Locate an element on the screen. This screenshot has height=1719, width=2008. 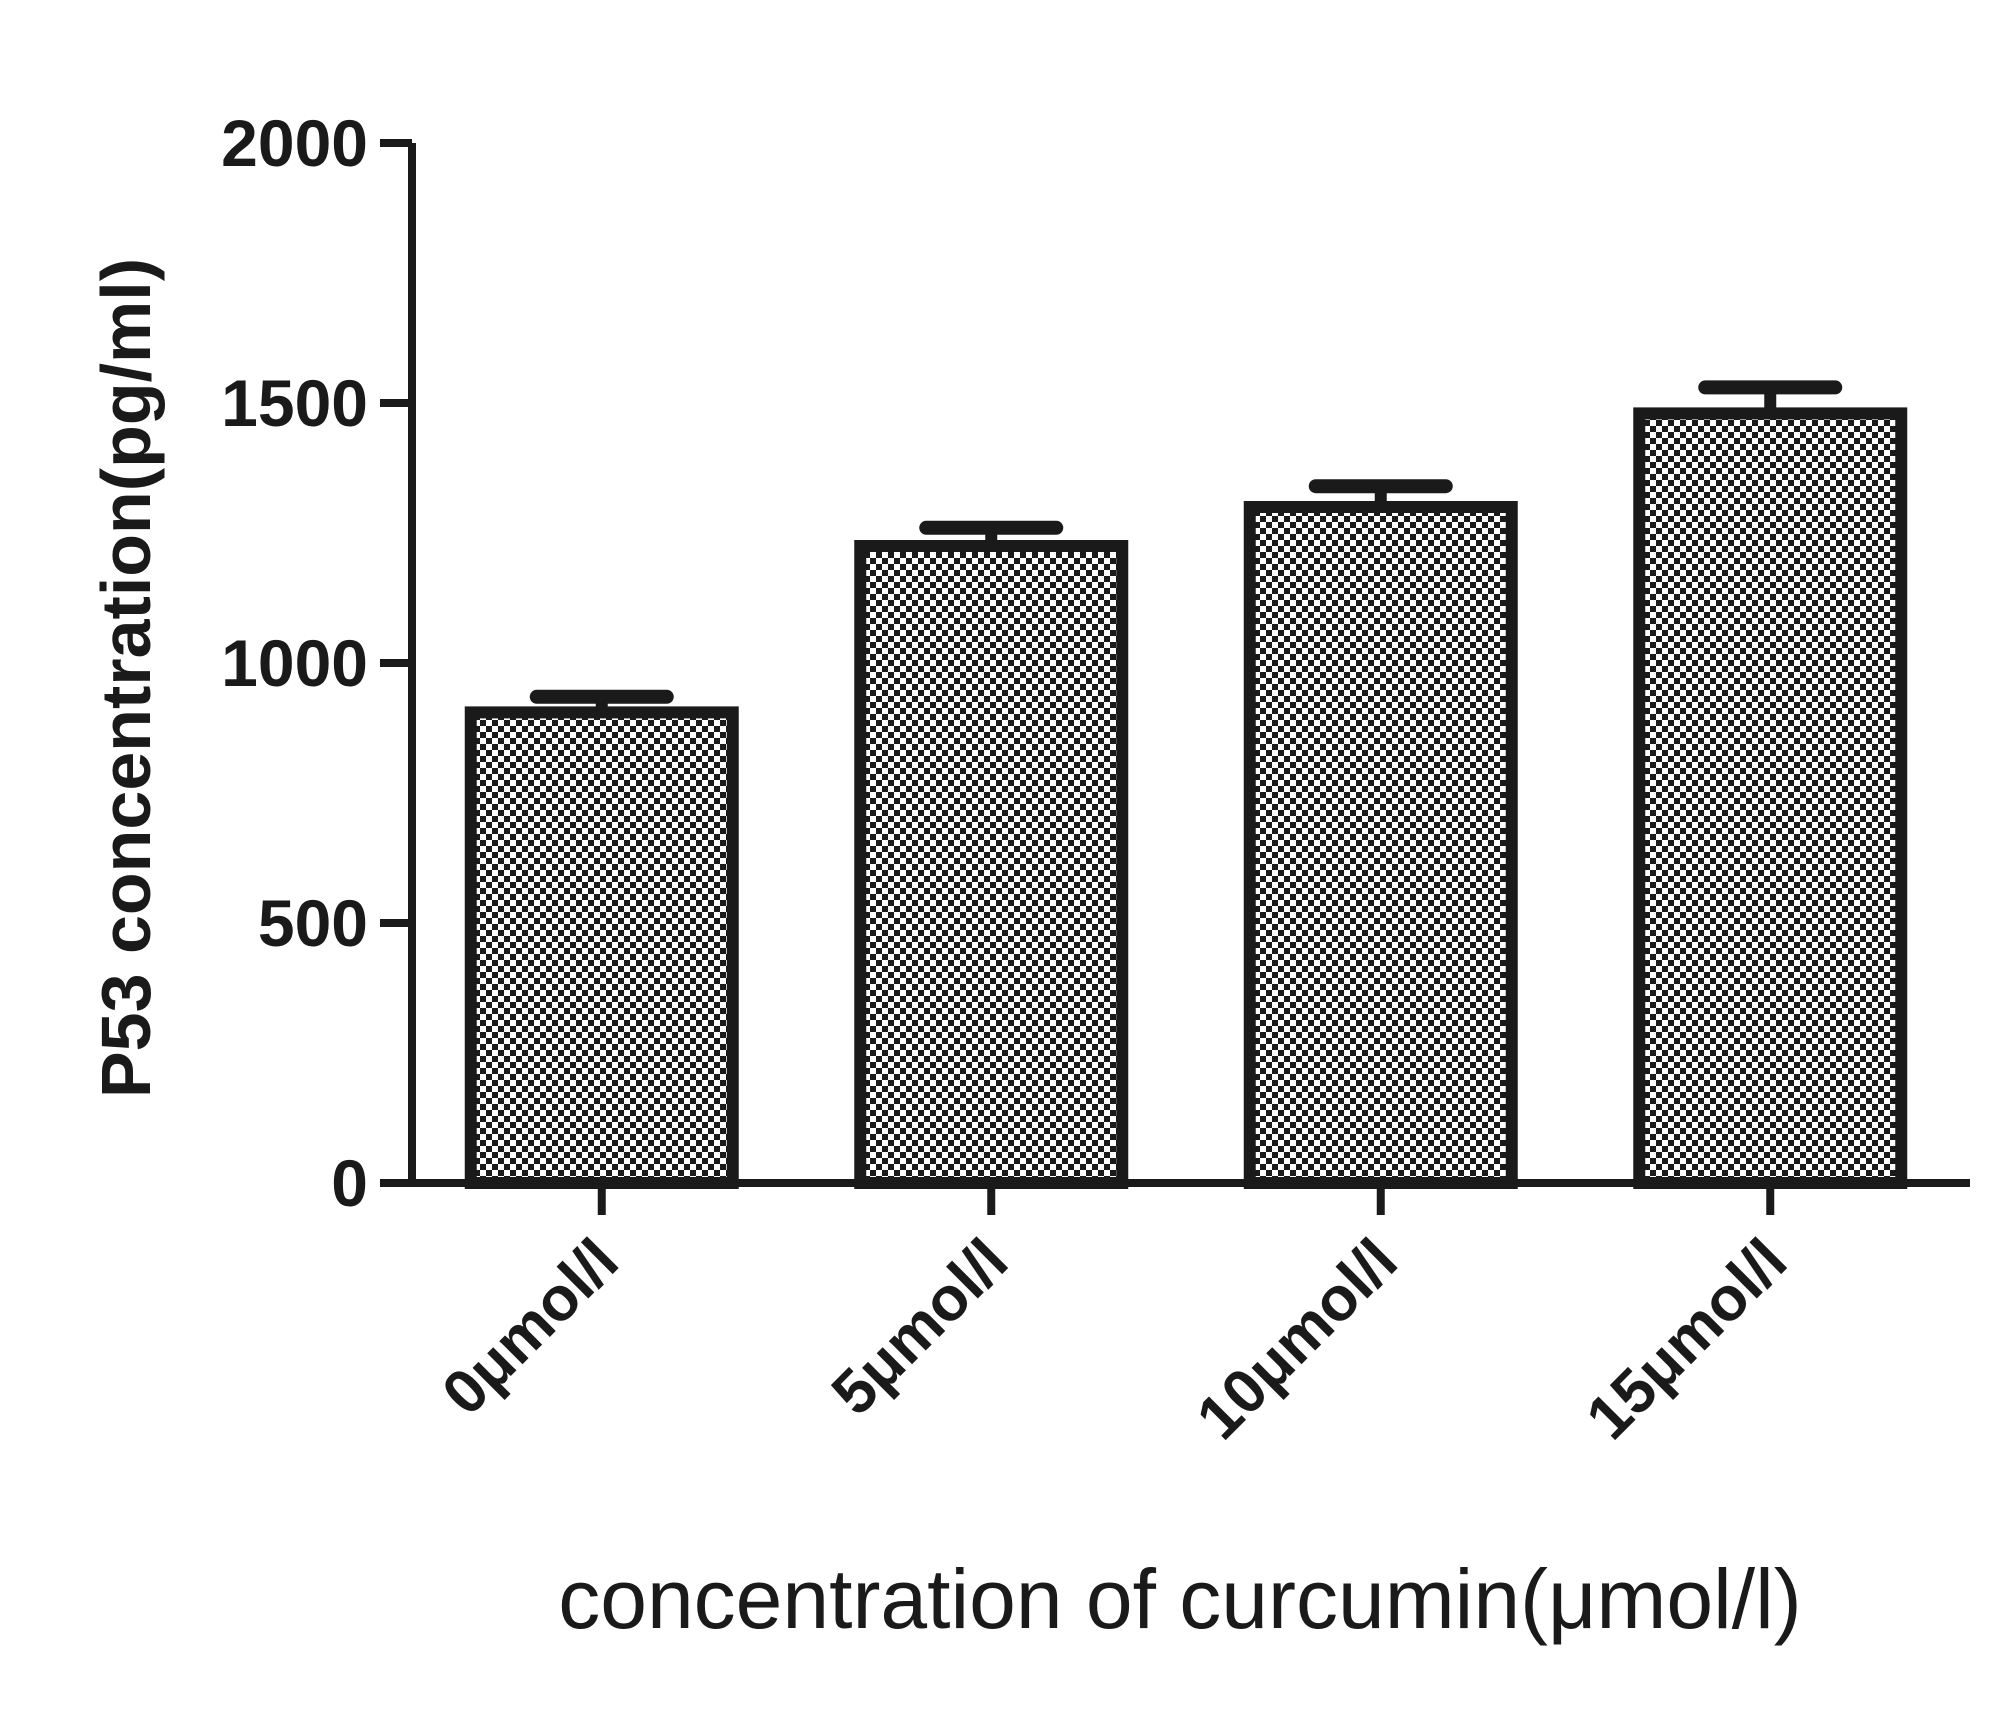
x-tick-label-0: 0μmol/l is located at coordinates (530, 1327).